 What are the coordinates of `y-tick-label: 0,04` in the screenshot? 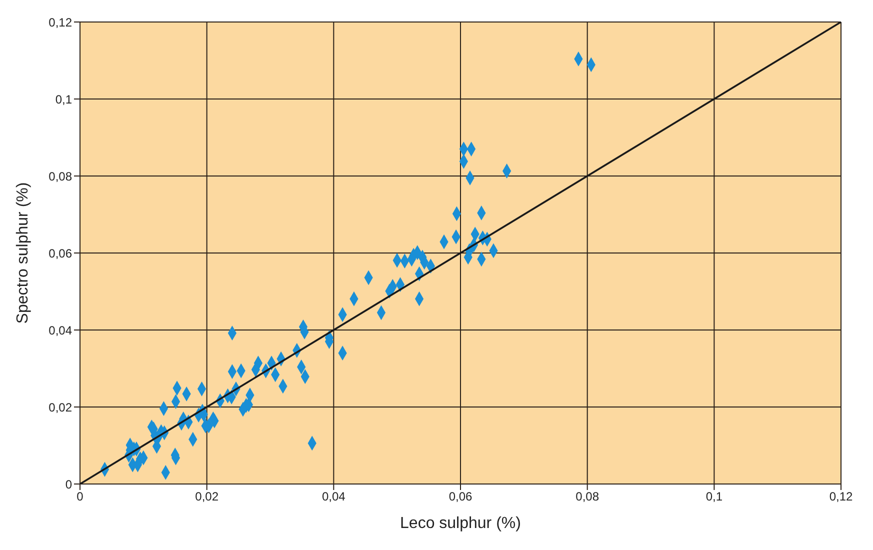 It's located at (60, 330).